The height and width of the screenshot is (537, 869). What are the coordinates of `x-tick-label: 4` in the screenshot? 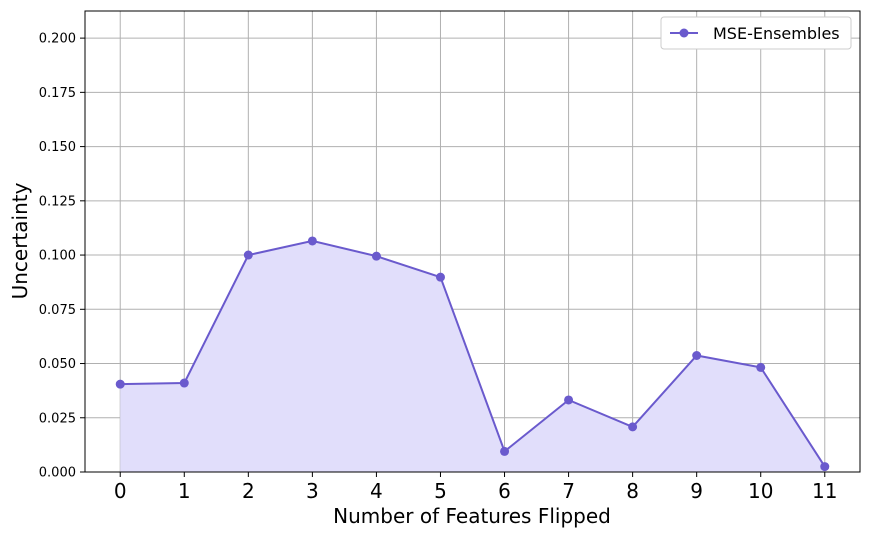 It's located at (376, 491).